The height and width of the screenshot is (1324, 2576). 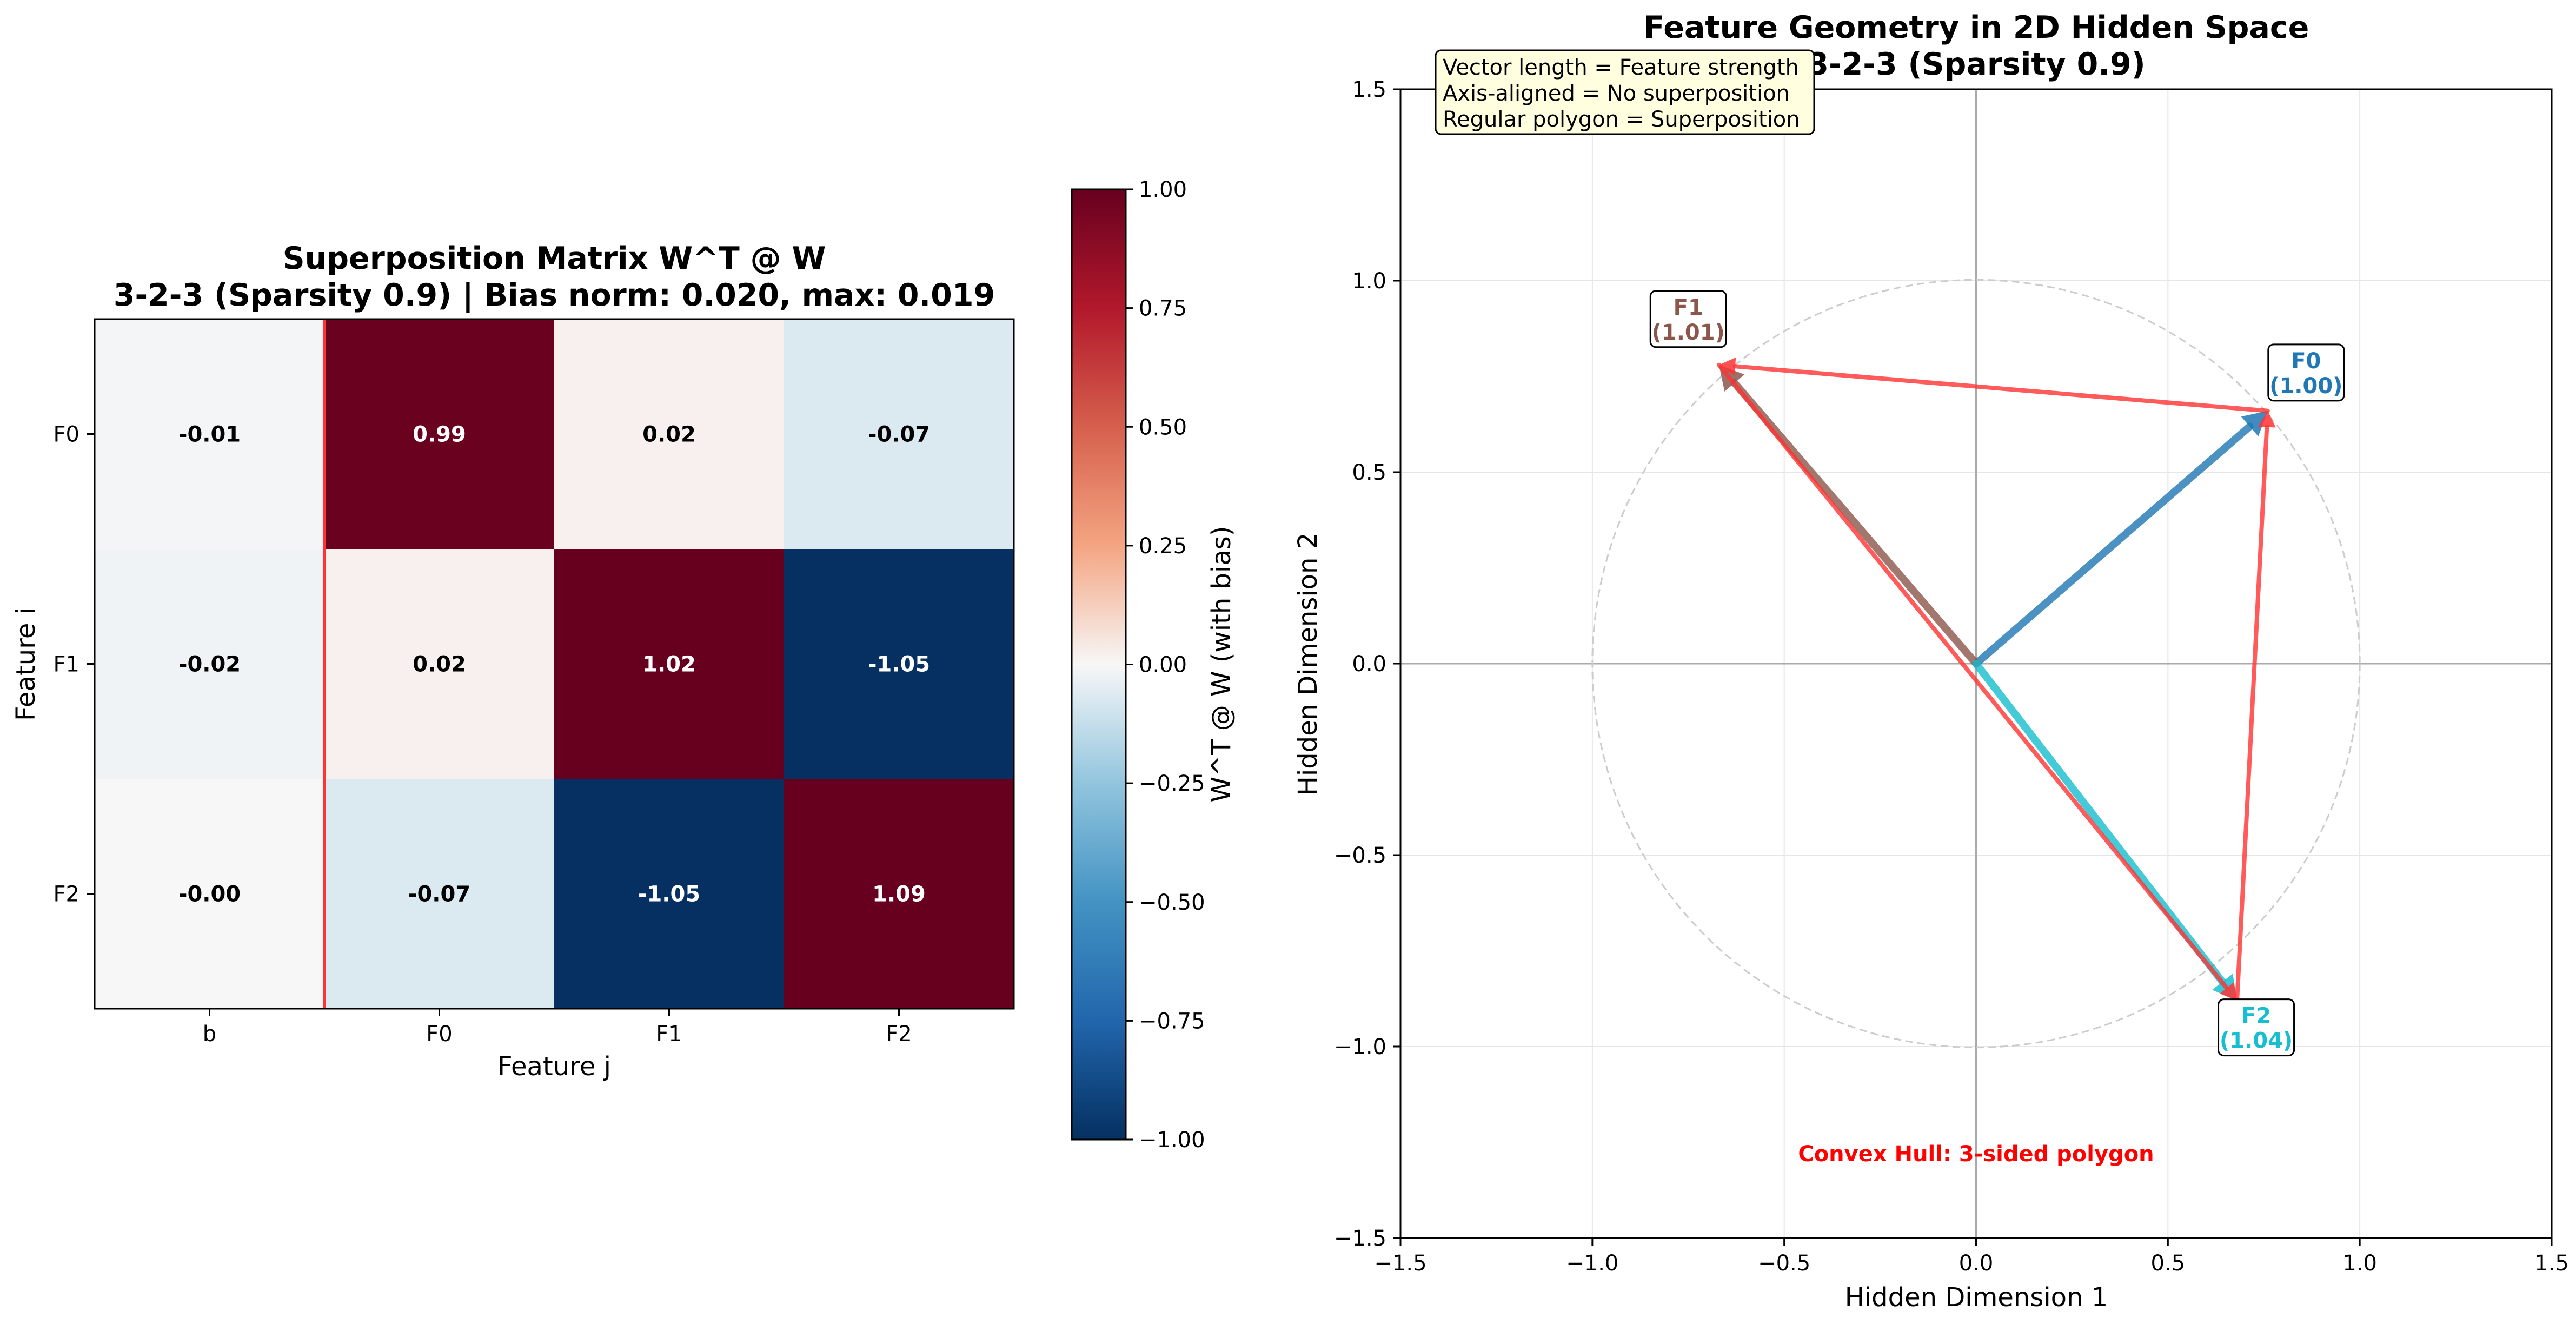 What do you see at coordinates (1172, 1140) in the screenshot?
I see `colorbar-tick-label: −1.00` at bounding box center [1172, 1140].